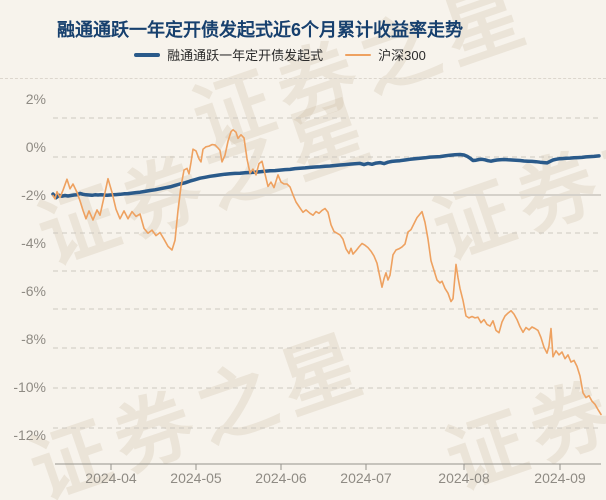 This screenshot has height=500, width=606. Describe the element at coordinates (33, 243) in the screenshot. I see `y-axis-label: -4%` at that location.